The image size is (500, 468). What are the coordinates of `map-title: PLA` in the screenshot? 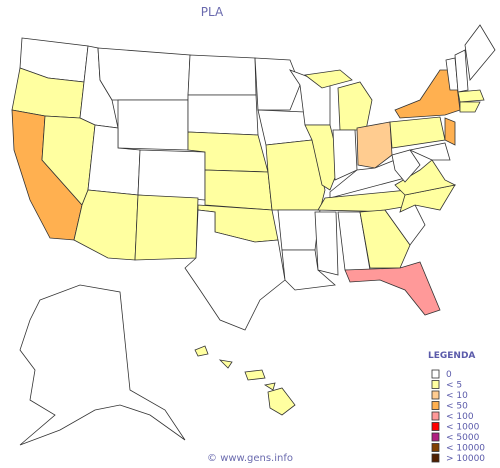 It's located at (212, 12).